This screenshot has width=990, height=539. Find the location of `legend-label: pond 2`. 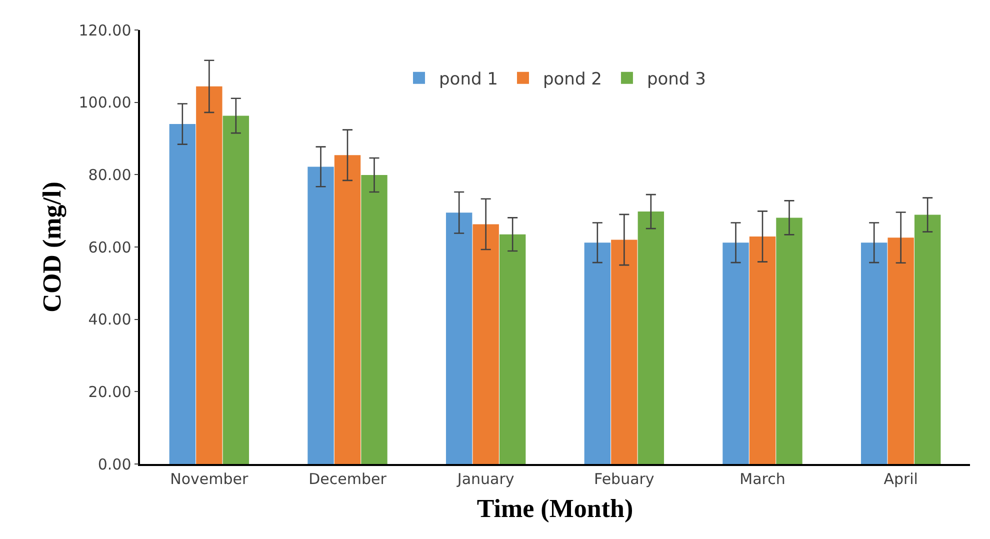

legend-label: pond 2 is located at coordinates (572, 80).